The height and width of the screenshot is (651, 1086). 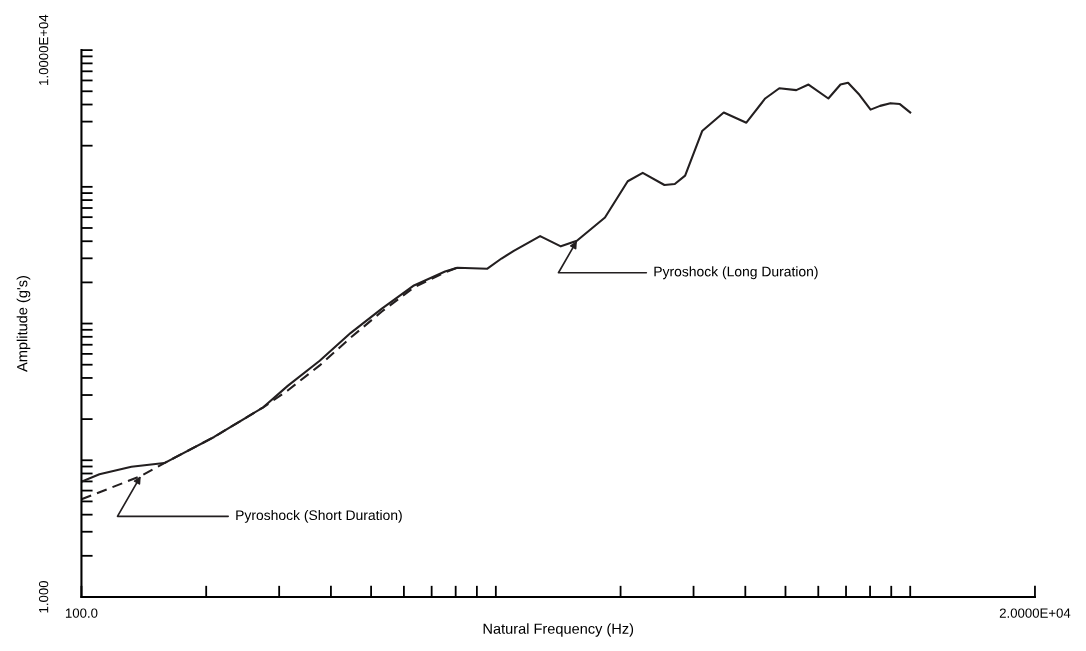 What do you see at coordinates (43, 596) in the screenshot?
I see `y-tick-label: 1.000` at bounding box center [43, 596].